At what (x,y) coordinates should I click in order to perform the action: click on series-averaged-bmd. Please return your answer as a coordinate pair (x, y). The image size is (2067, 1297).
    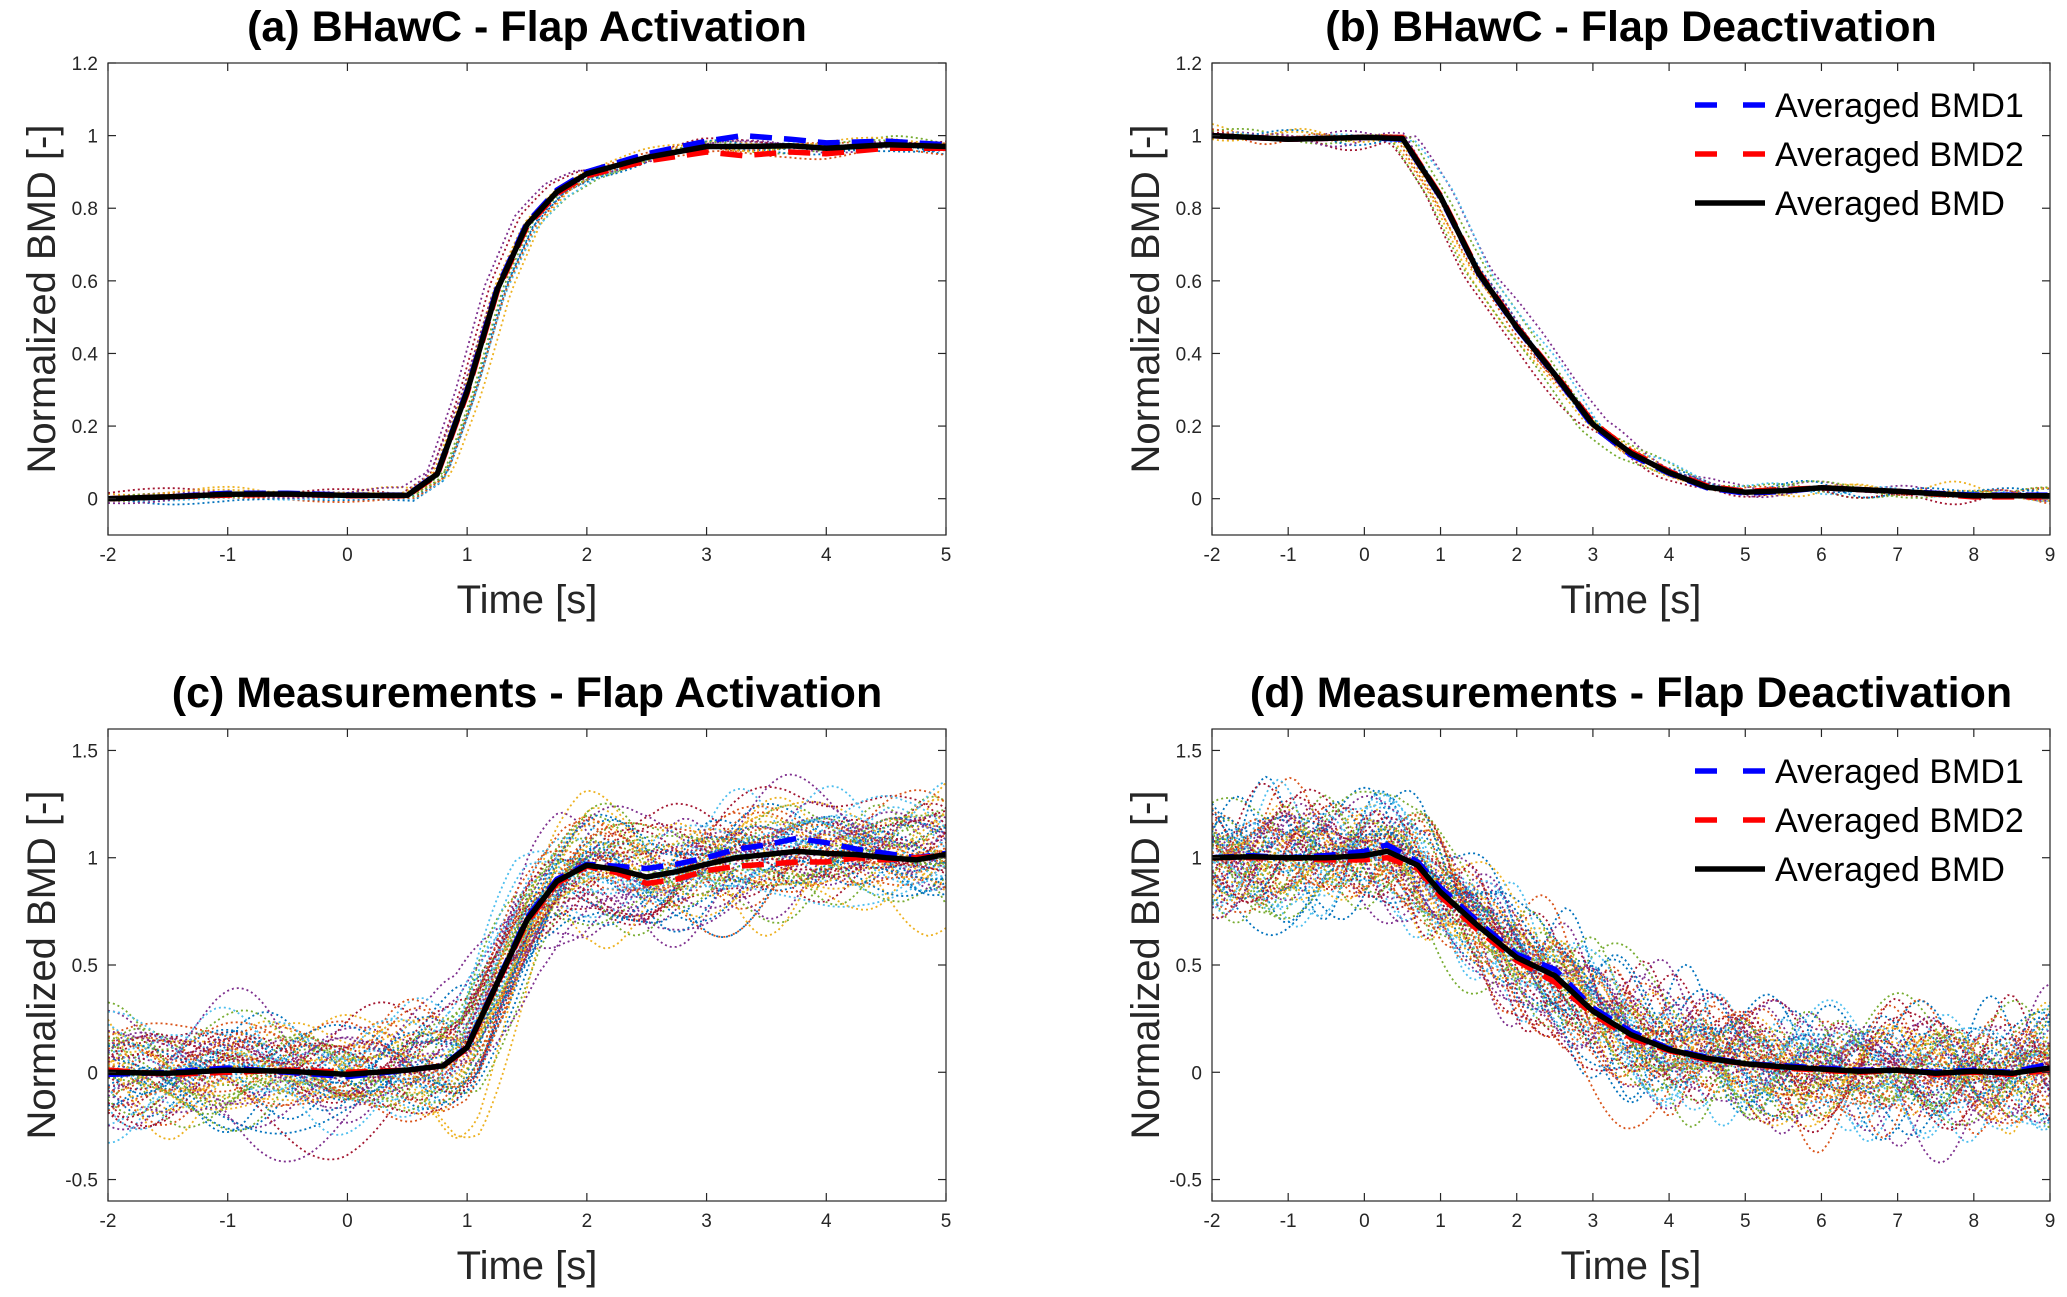
    Looking at the image, I should click on (527, 321).